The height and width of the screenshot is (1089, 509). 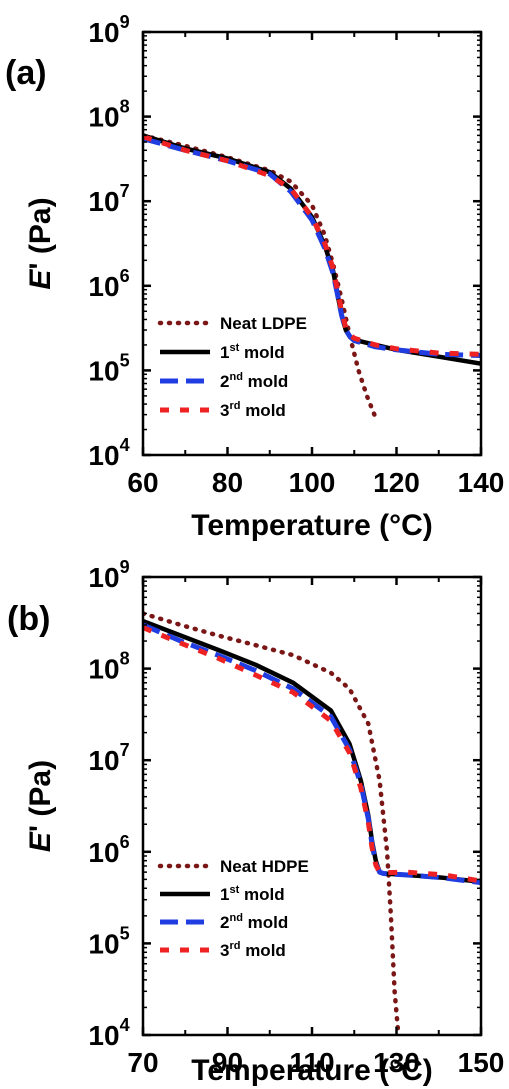 I want to click on x-tick-label: 100, so click(x=312, y=482).